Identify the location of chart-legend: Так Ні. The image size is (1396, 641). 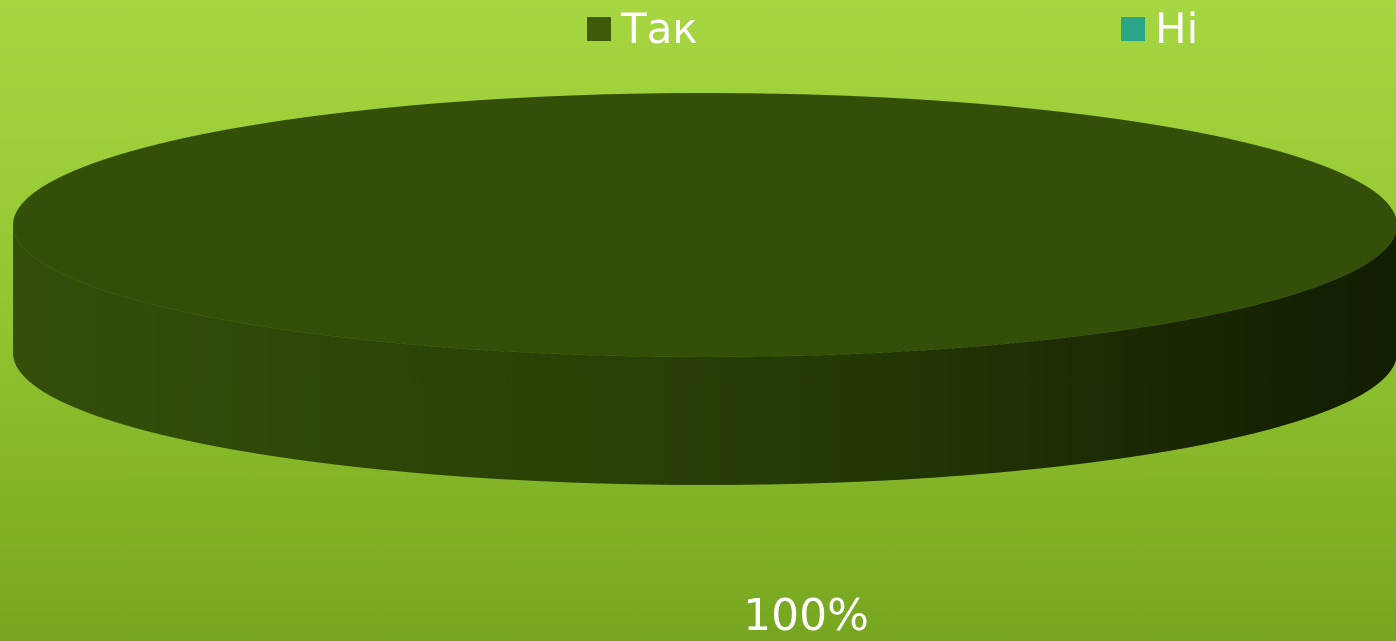
(698, 29).